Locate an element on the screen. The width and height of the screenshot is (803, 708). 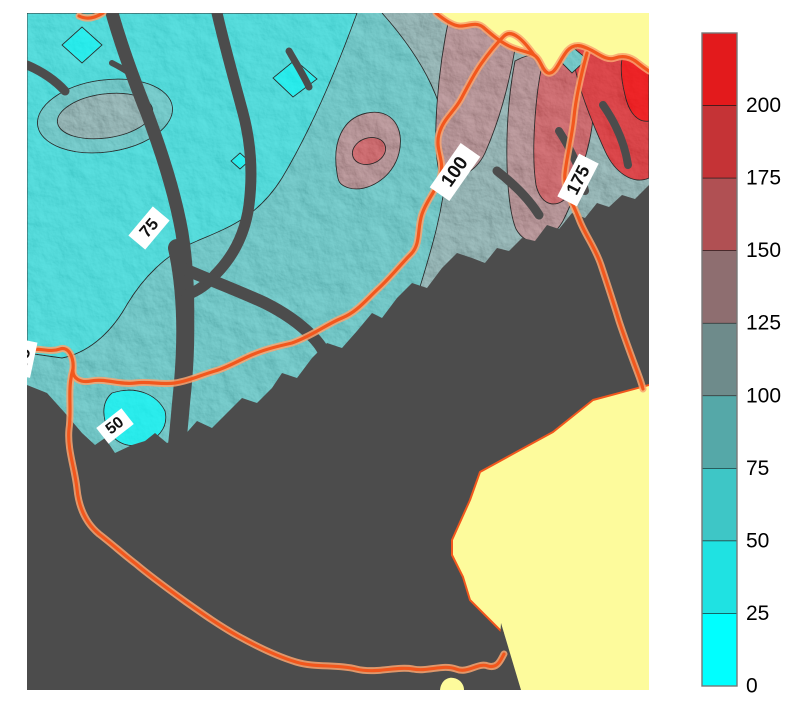
colorbar: 200 175 150 125 100 75 50 25 0 is located at coordinates (741, 365).